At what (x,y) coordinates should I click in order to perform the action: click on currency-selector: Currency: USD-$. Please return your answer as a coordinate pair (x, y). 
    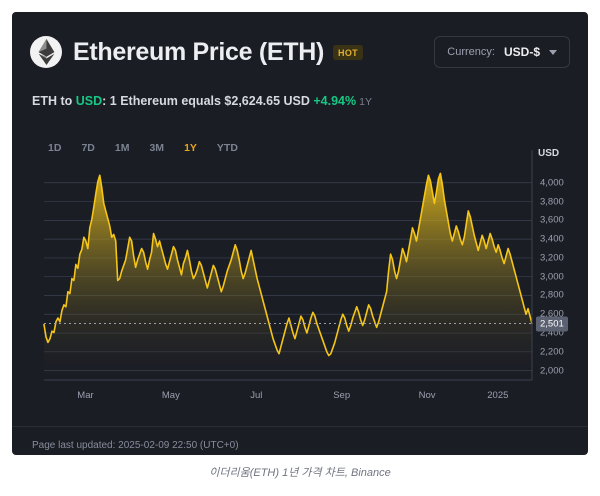
    Looking at the image, I should click on (502, 52).